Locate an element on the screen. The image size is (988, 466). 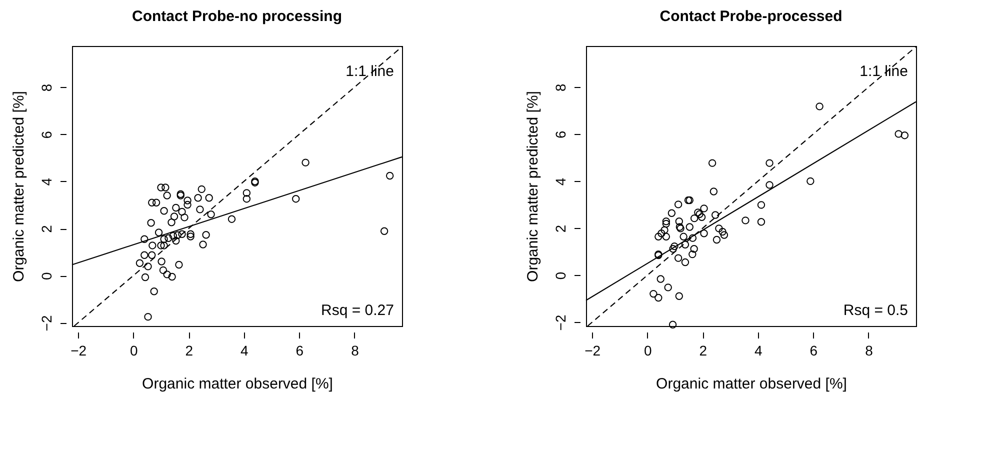
annotation: Rsq = 0.27 is located at coordinates (357, 310).